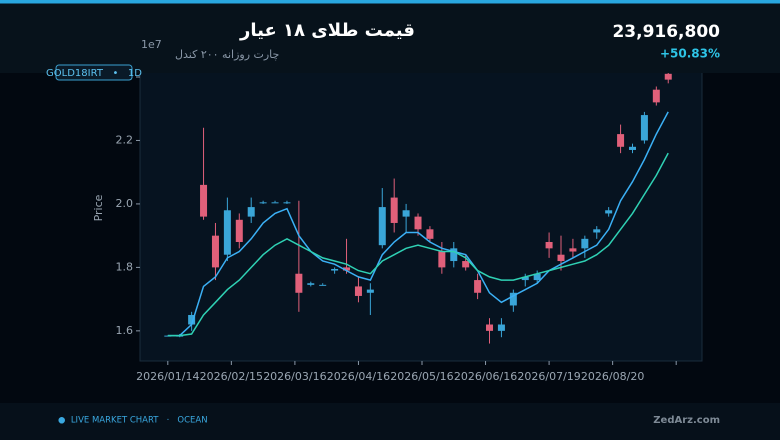  I want to click on title: قیمت طلای ۱۸ عیار, so click(327, 30).